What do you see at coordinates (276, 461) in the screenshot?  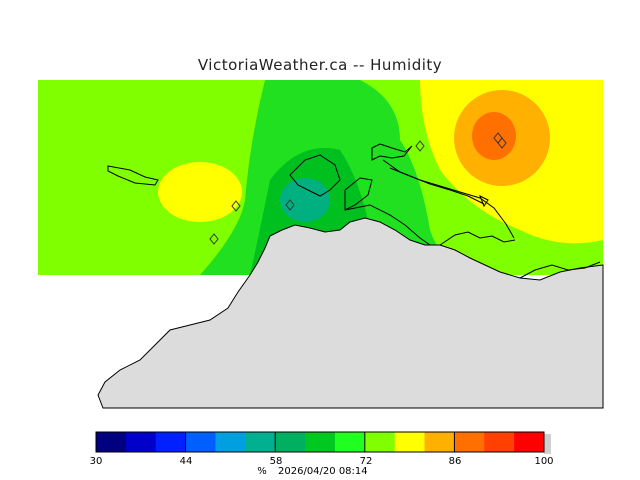 I see `tick-label: 58` at bounding box center [276, 461].